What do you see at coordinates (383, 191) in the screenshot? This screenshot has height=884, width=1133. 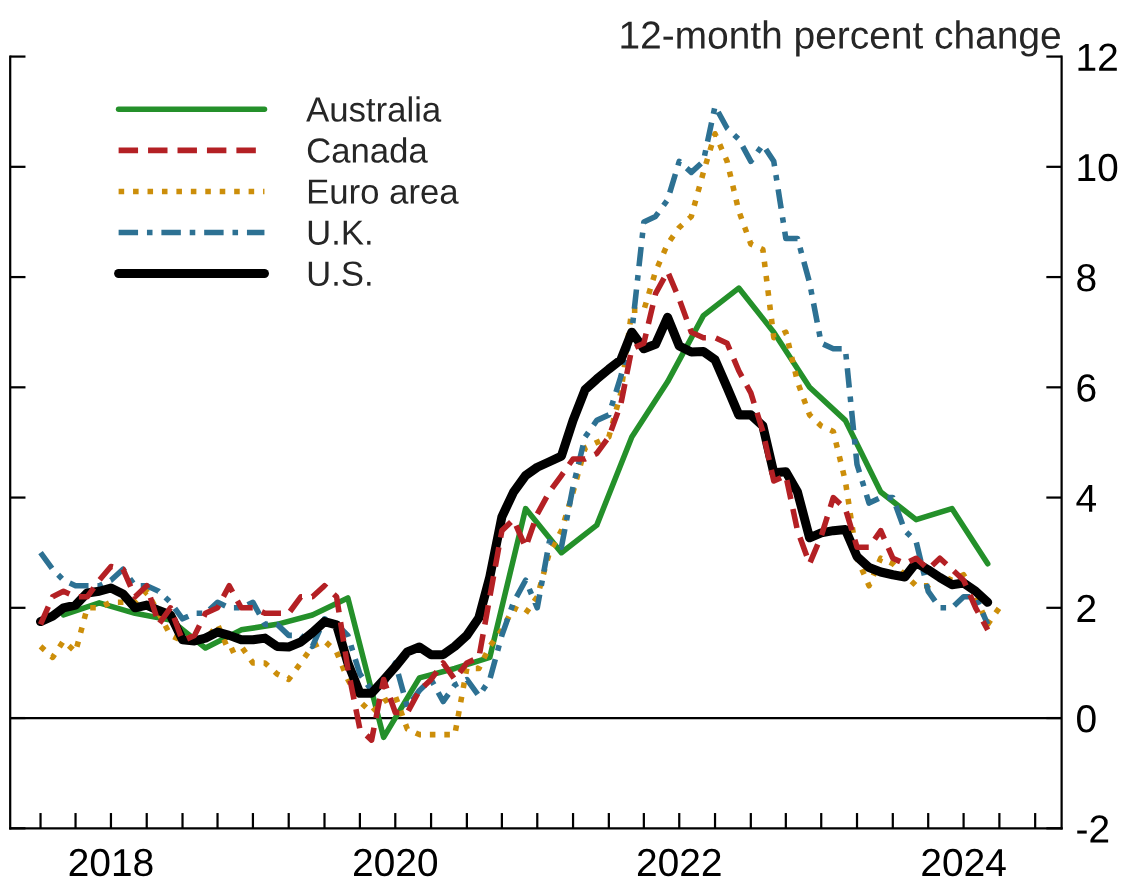 I see `legend-label: Euro area` at bounding box center [383, 191].